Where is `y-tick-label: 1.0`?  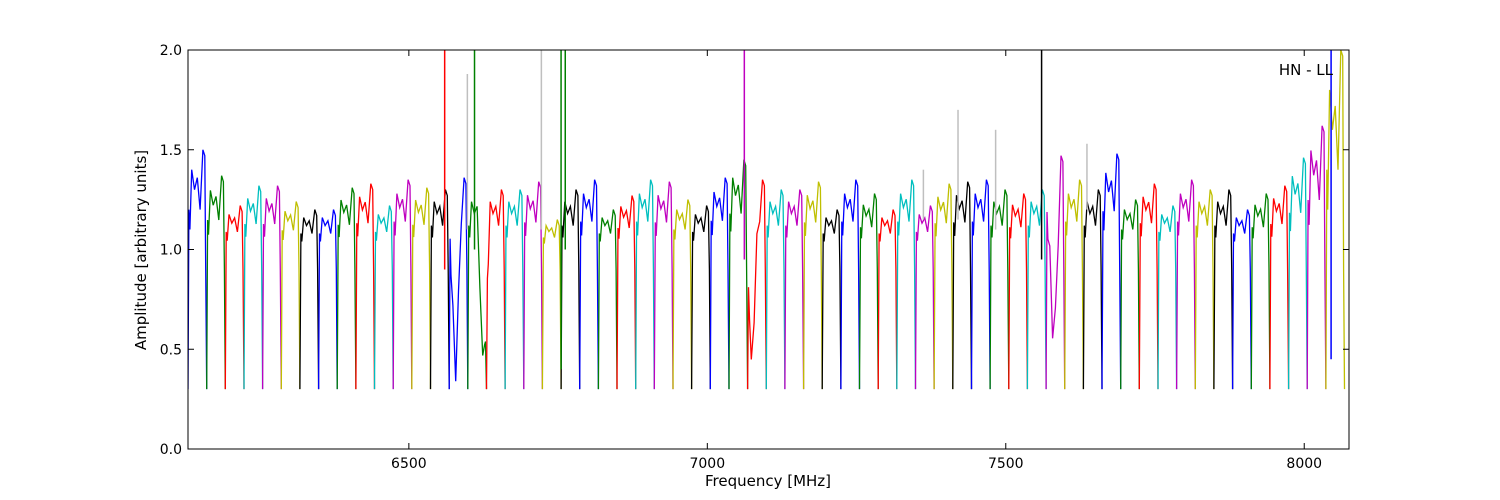
y-tick-label: 1.0 is located at coordinates (171, 251).